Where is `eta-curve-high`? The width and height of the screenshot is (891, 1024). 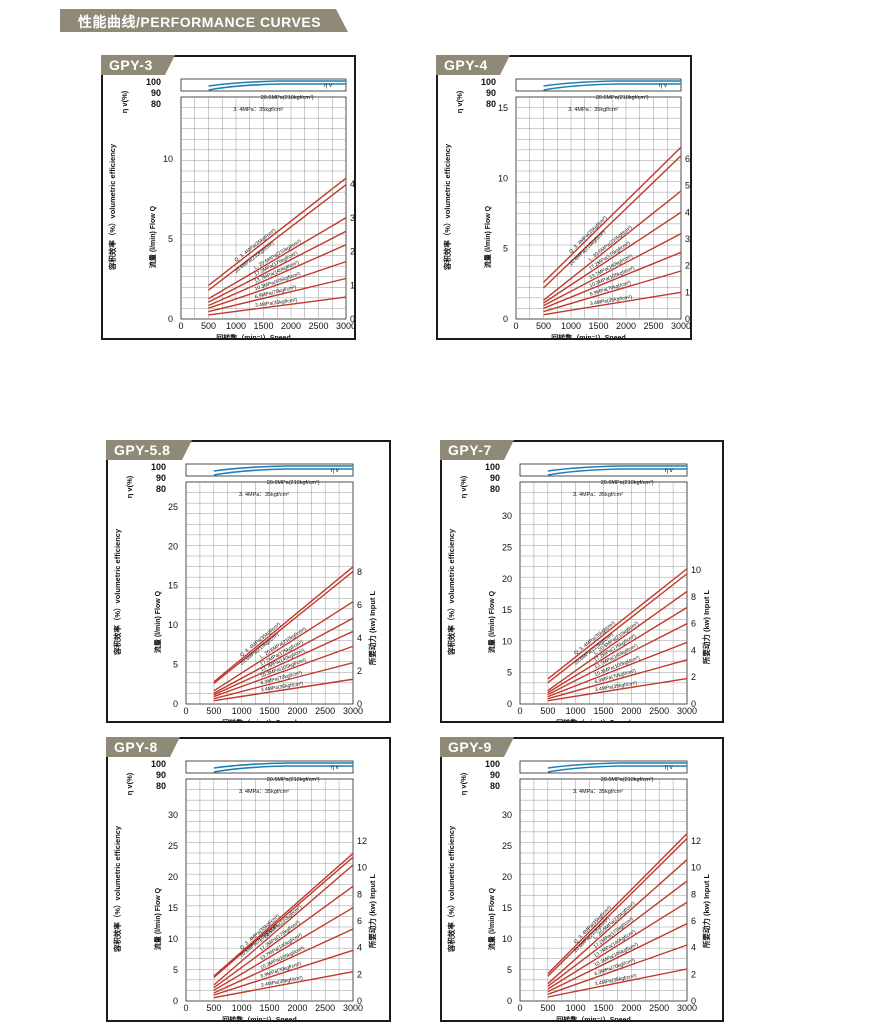 eta-curve-high is located at coordinates (617, 765).